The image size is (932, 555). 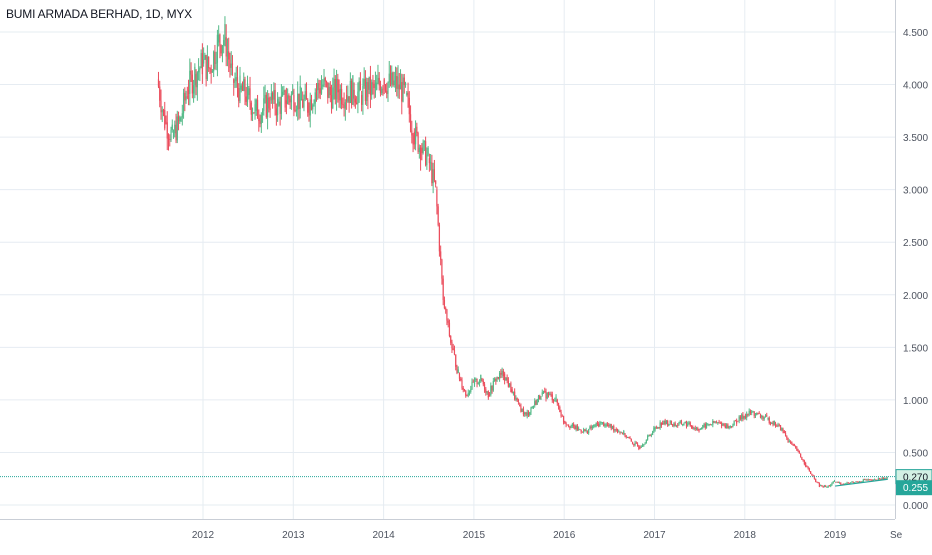 I want to click on y-tick-label: 2.500, so click(x=915, y=243).